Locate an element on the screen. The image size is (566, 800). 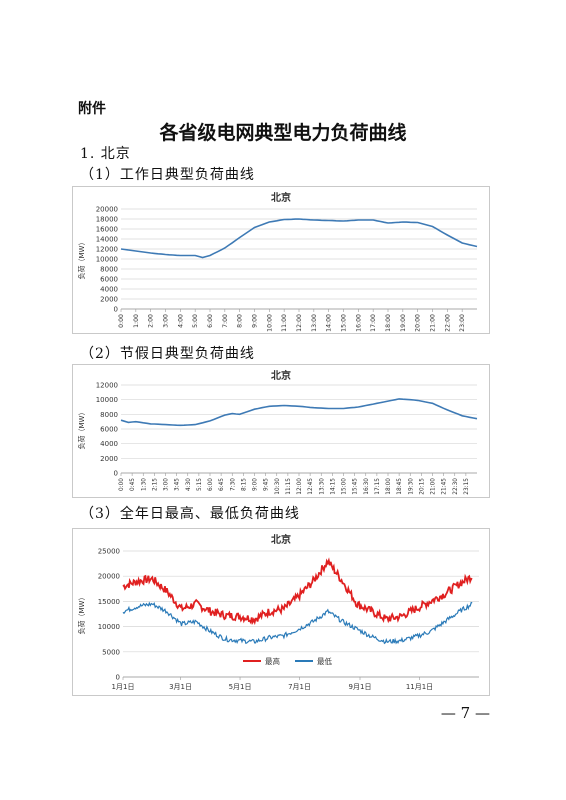
x-tick-label: 9月1日 is located at coordinates (360, 687).